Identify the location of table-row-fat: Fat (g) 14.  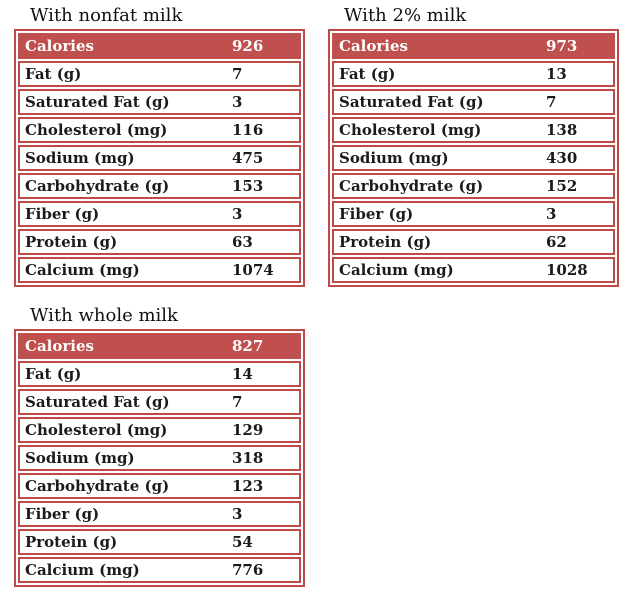
(159, 374).